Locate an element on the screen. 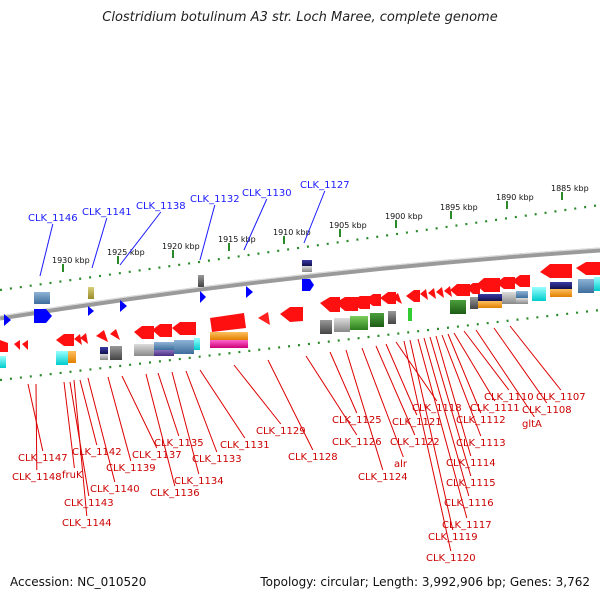 The width and height of the screenshot is (600, 600). gene-label: CLK_1122 is located at coordinates (415, 442).